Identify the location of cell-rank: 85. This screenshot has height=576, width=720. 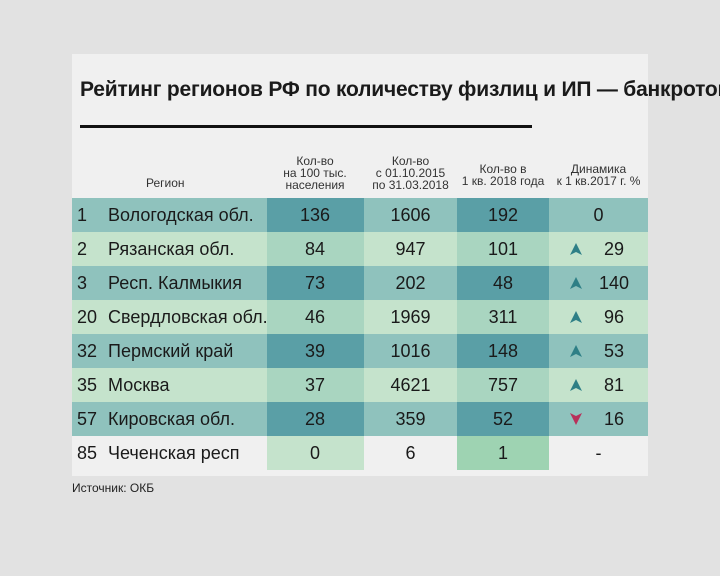
(87, 453).